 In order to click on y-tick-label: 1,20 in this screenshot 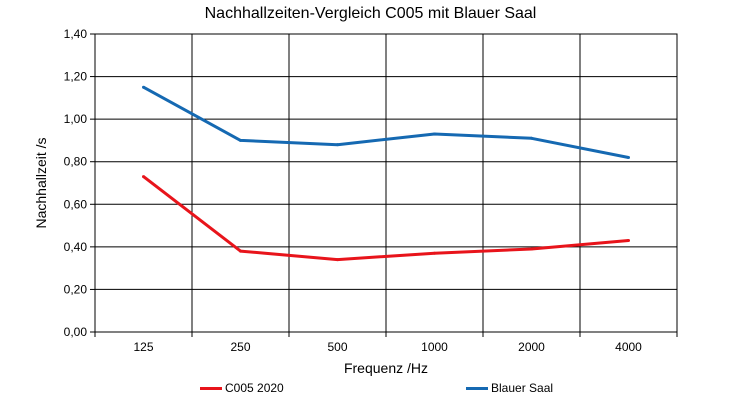, I will do `click(76, 77)`.